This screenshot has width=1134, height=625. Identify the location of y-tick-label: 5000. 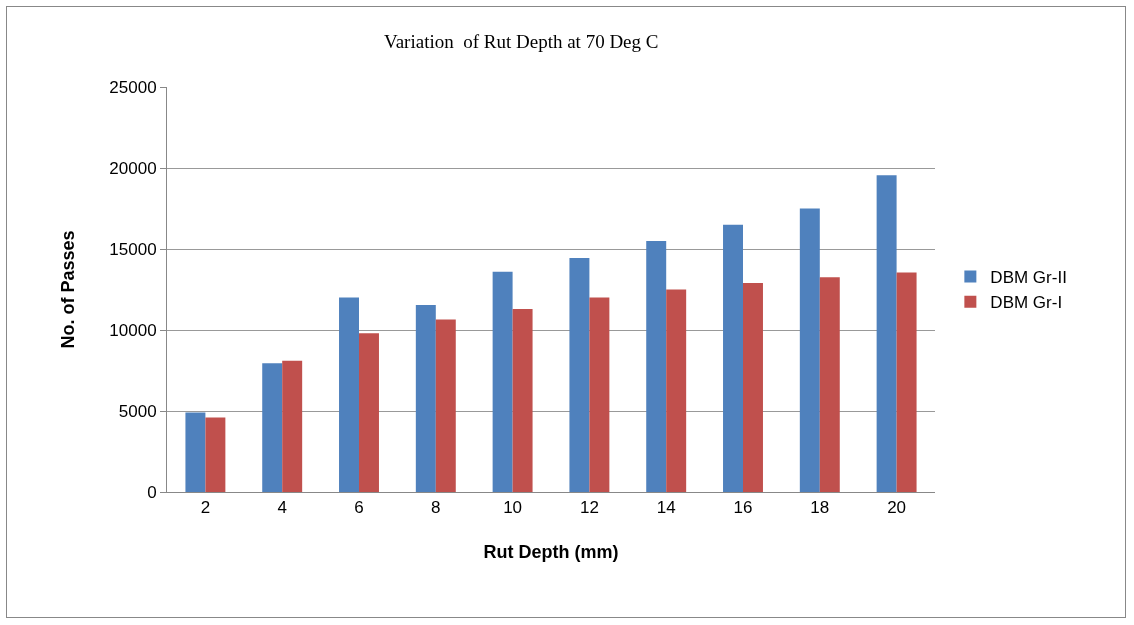
(137, 411).